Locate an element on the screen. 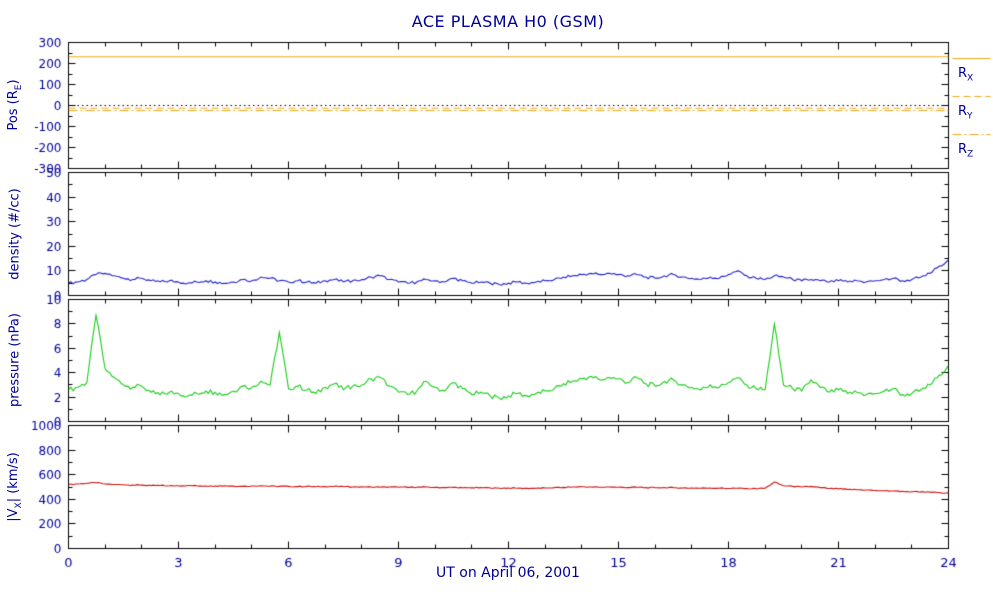  chart-title: ACE PLASMA H0 (GSM) is located at coordinates (508, 21).